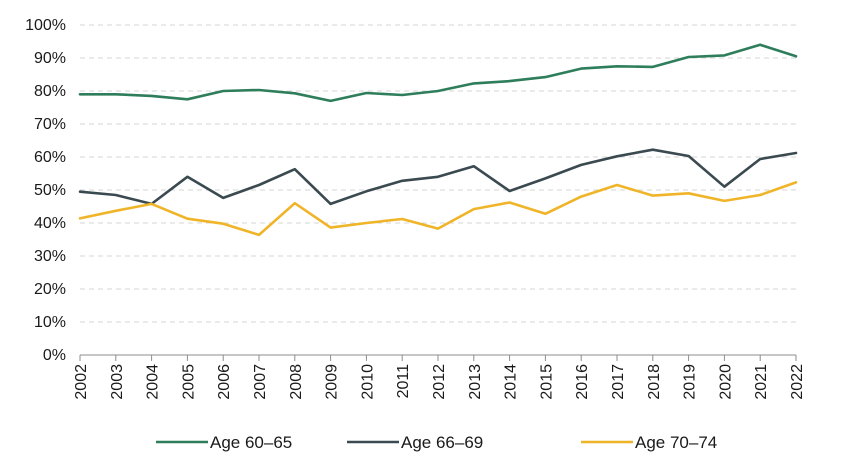 This screenshot has height=465, width=848. I want to click on x-axis, so click(438, 357).